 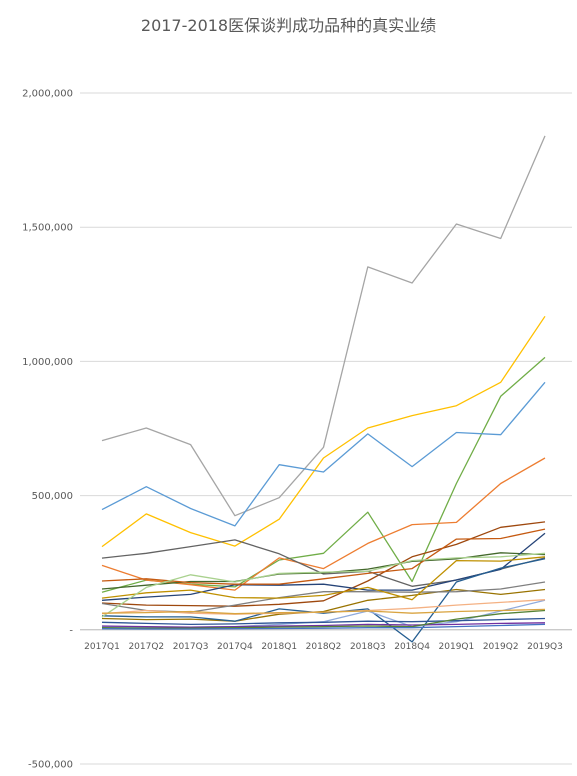 What do you see at coordinates (52, 496) in the screenshot?
I see `y-tick-label: 500,000` at bounding box center [52, 496].